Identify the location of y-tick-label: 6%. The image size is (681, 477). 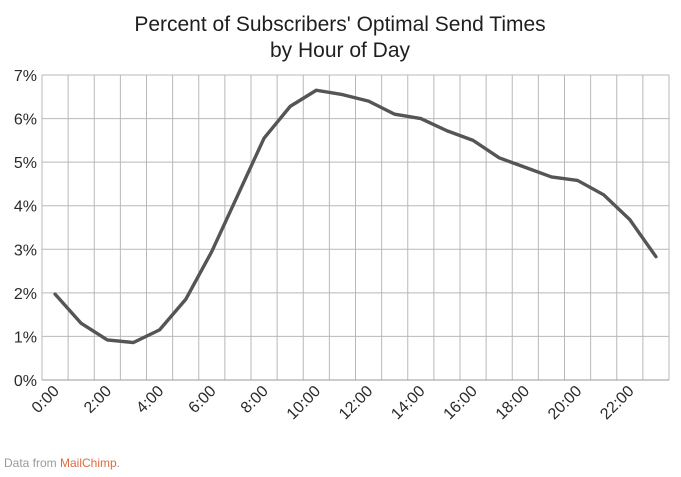
(25, 120).